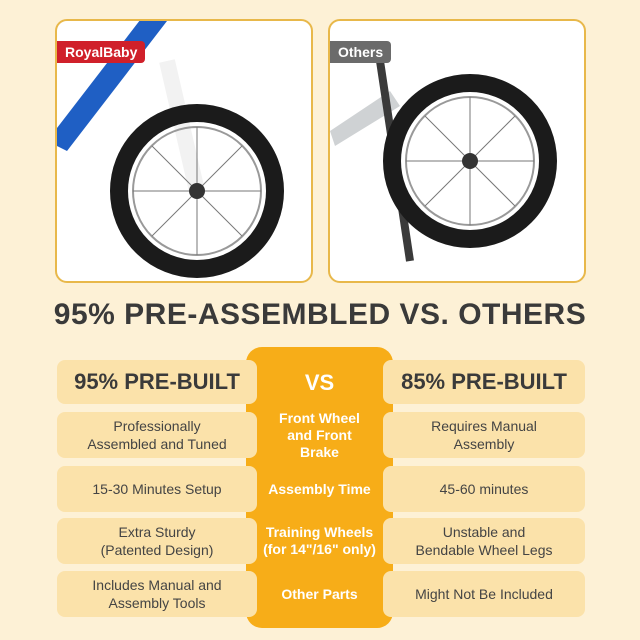  I want to click on page-title: 95% PRE-ASSEMBLED VS. OTHERS, so click(320, 314).